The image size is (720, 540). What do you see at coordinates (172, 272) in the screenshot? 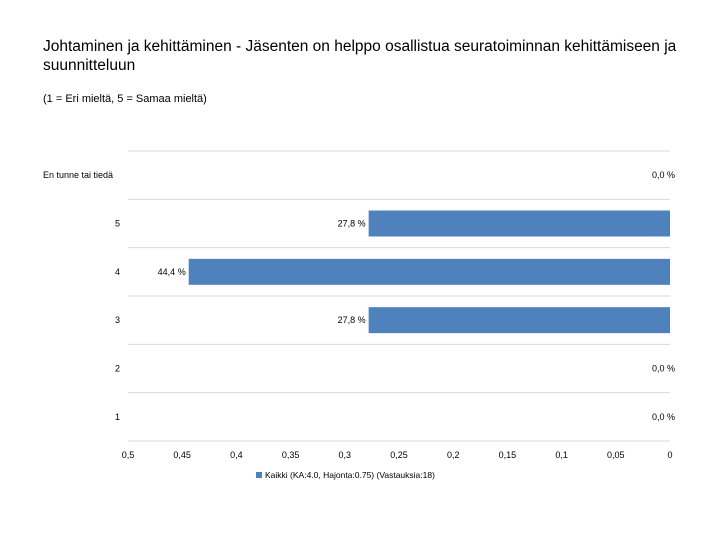
I see `data-label: 44,4 %` at bounding box center [172, 272].